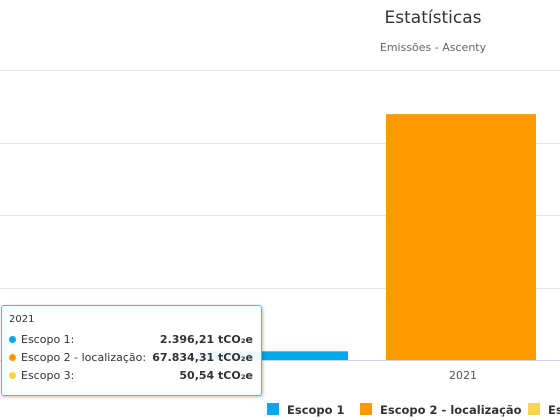  I want to click on tooltip-value: 50,54 tCO₂e, so click(216, 375).